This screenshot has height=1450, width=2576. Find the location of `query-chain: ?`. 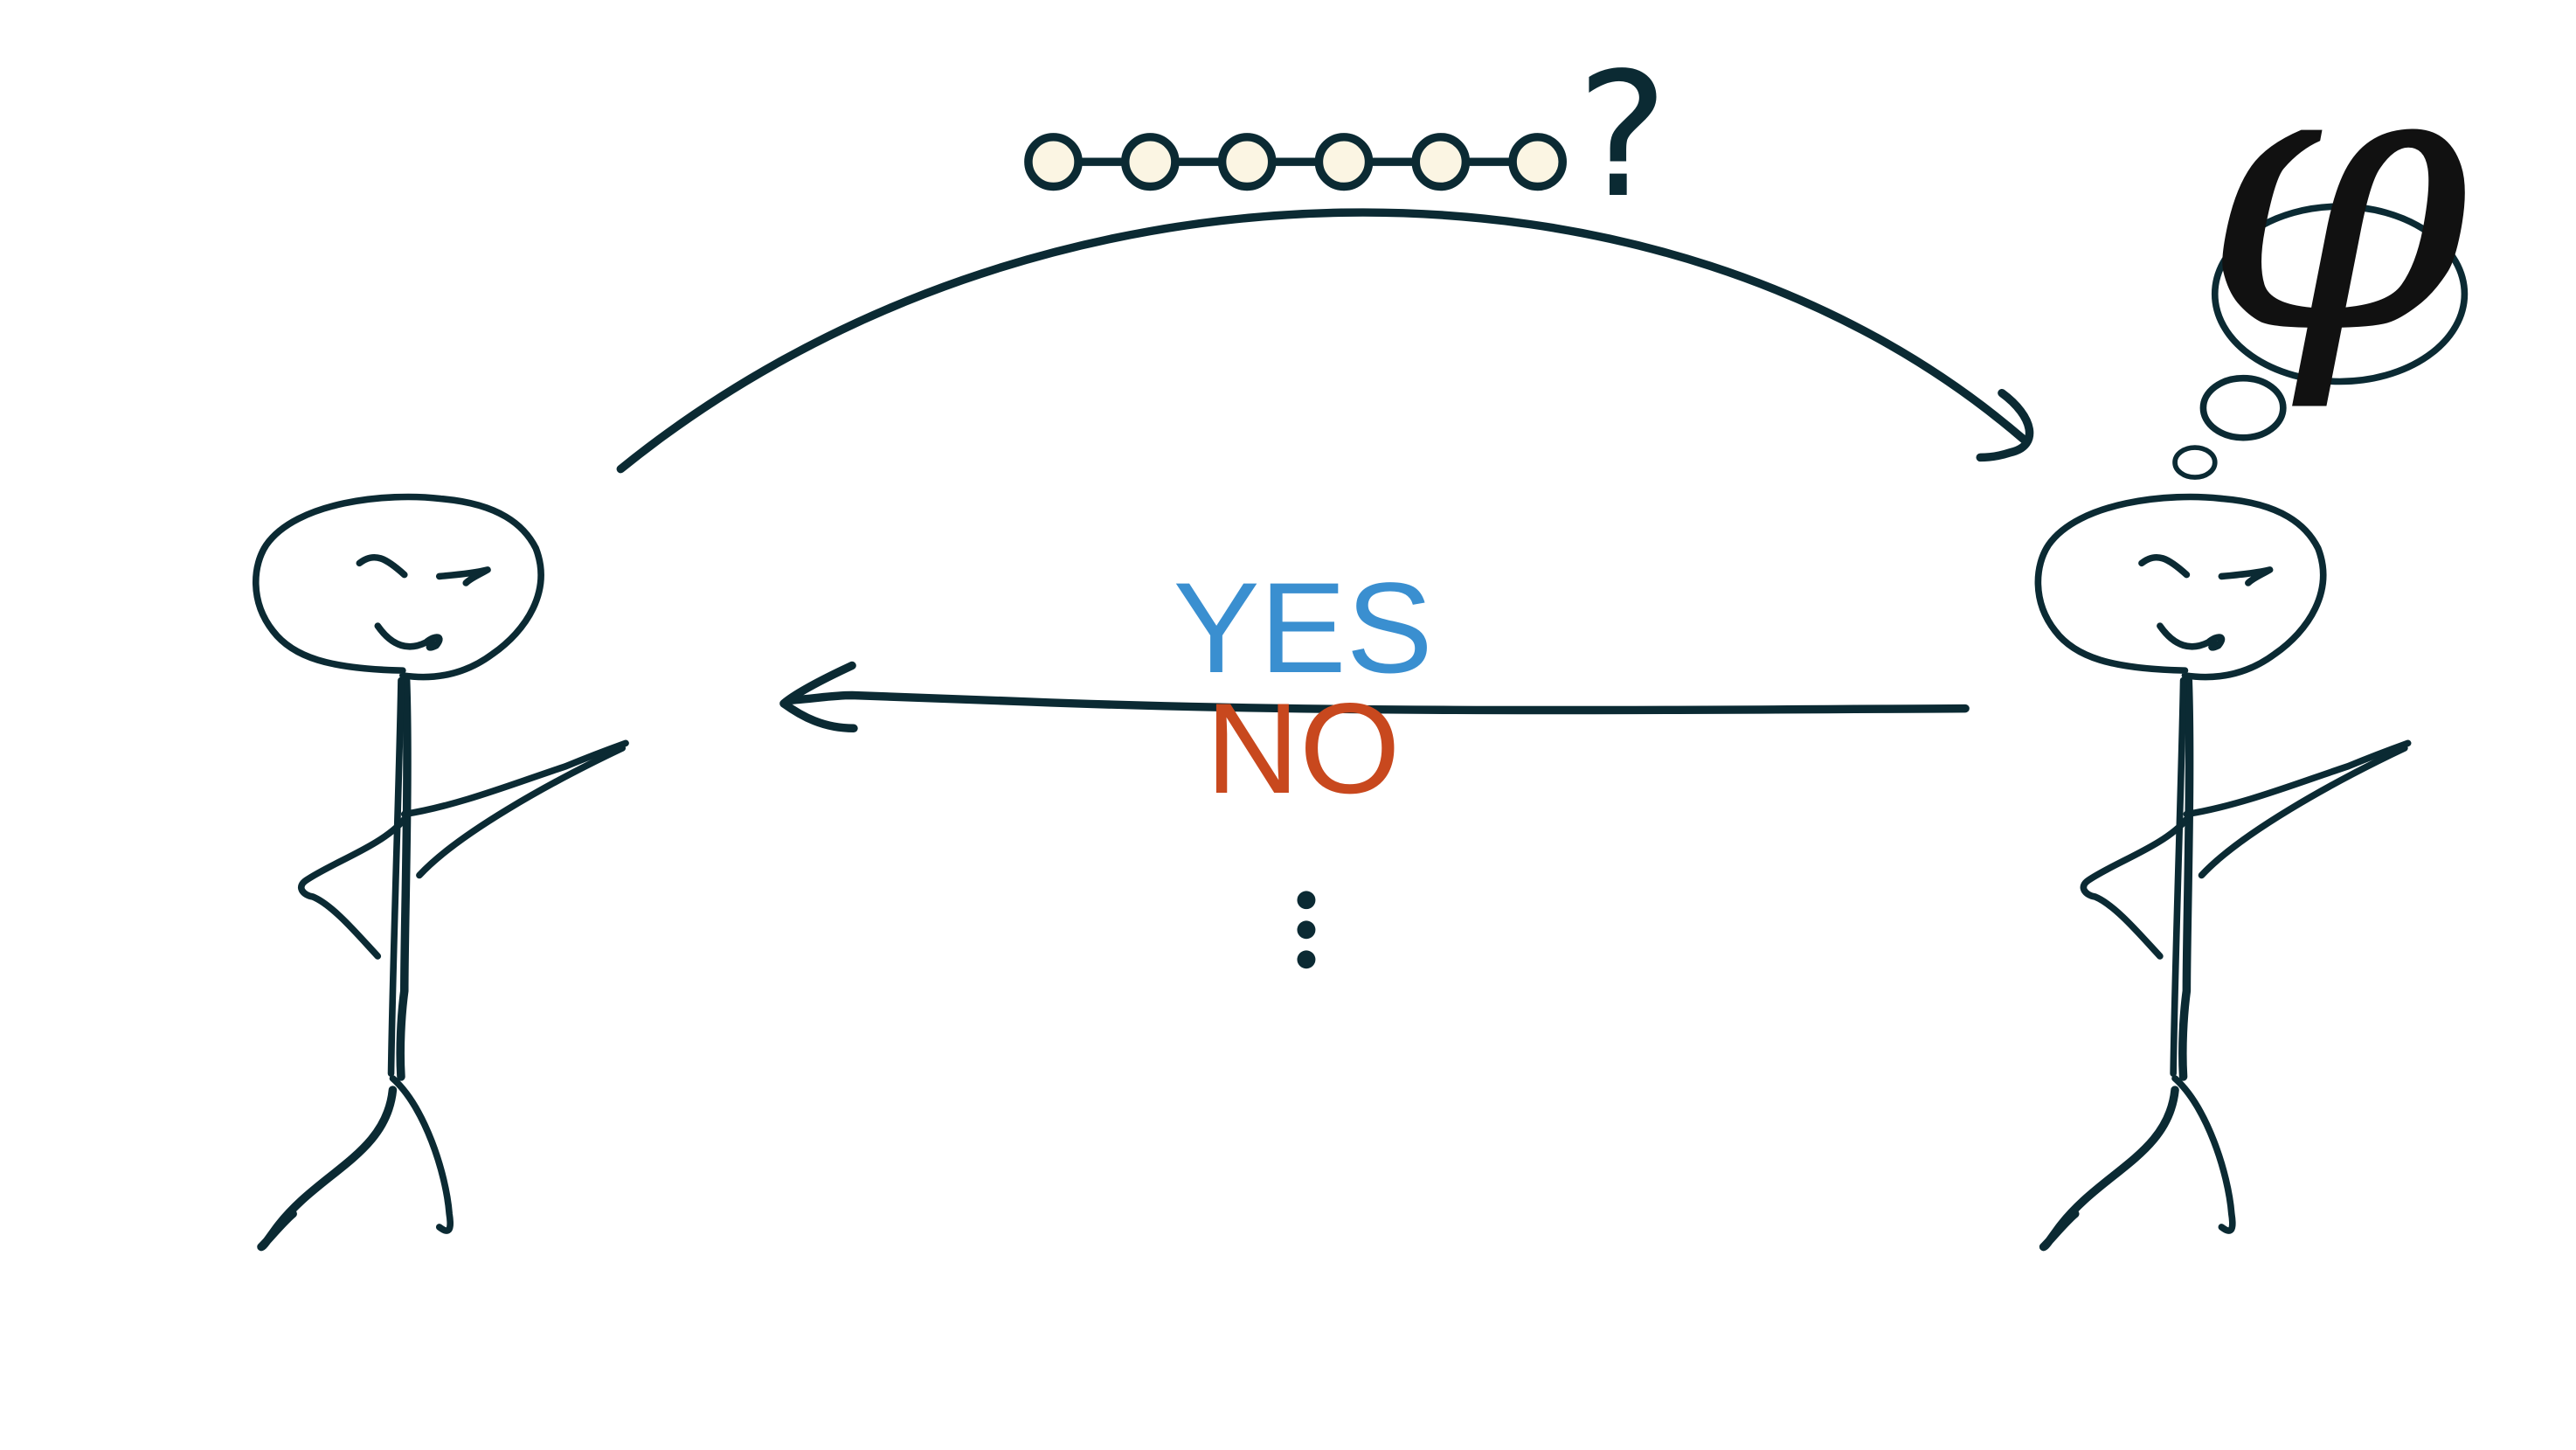

query-chain: ? is located at coordinates (1346, 136).